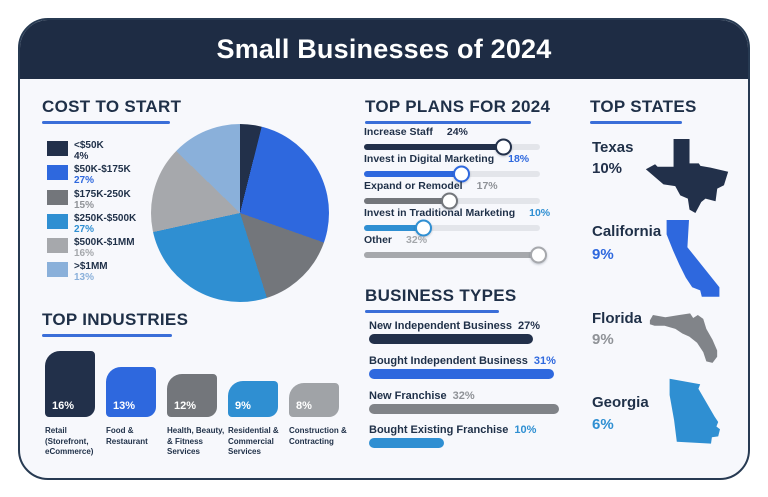 This screenshot has height=497, width=768. What do you see at coordinates (69, 441) in the screenshot?
I see `industry-label: Retail (Storefront, eCommerce)` at bounding box center [69, 441].